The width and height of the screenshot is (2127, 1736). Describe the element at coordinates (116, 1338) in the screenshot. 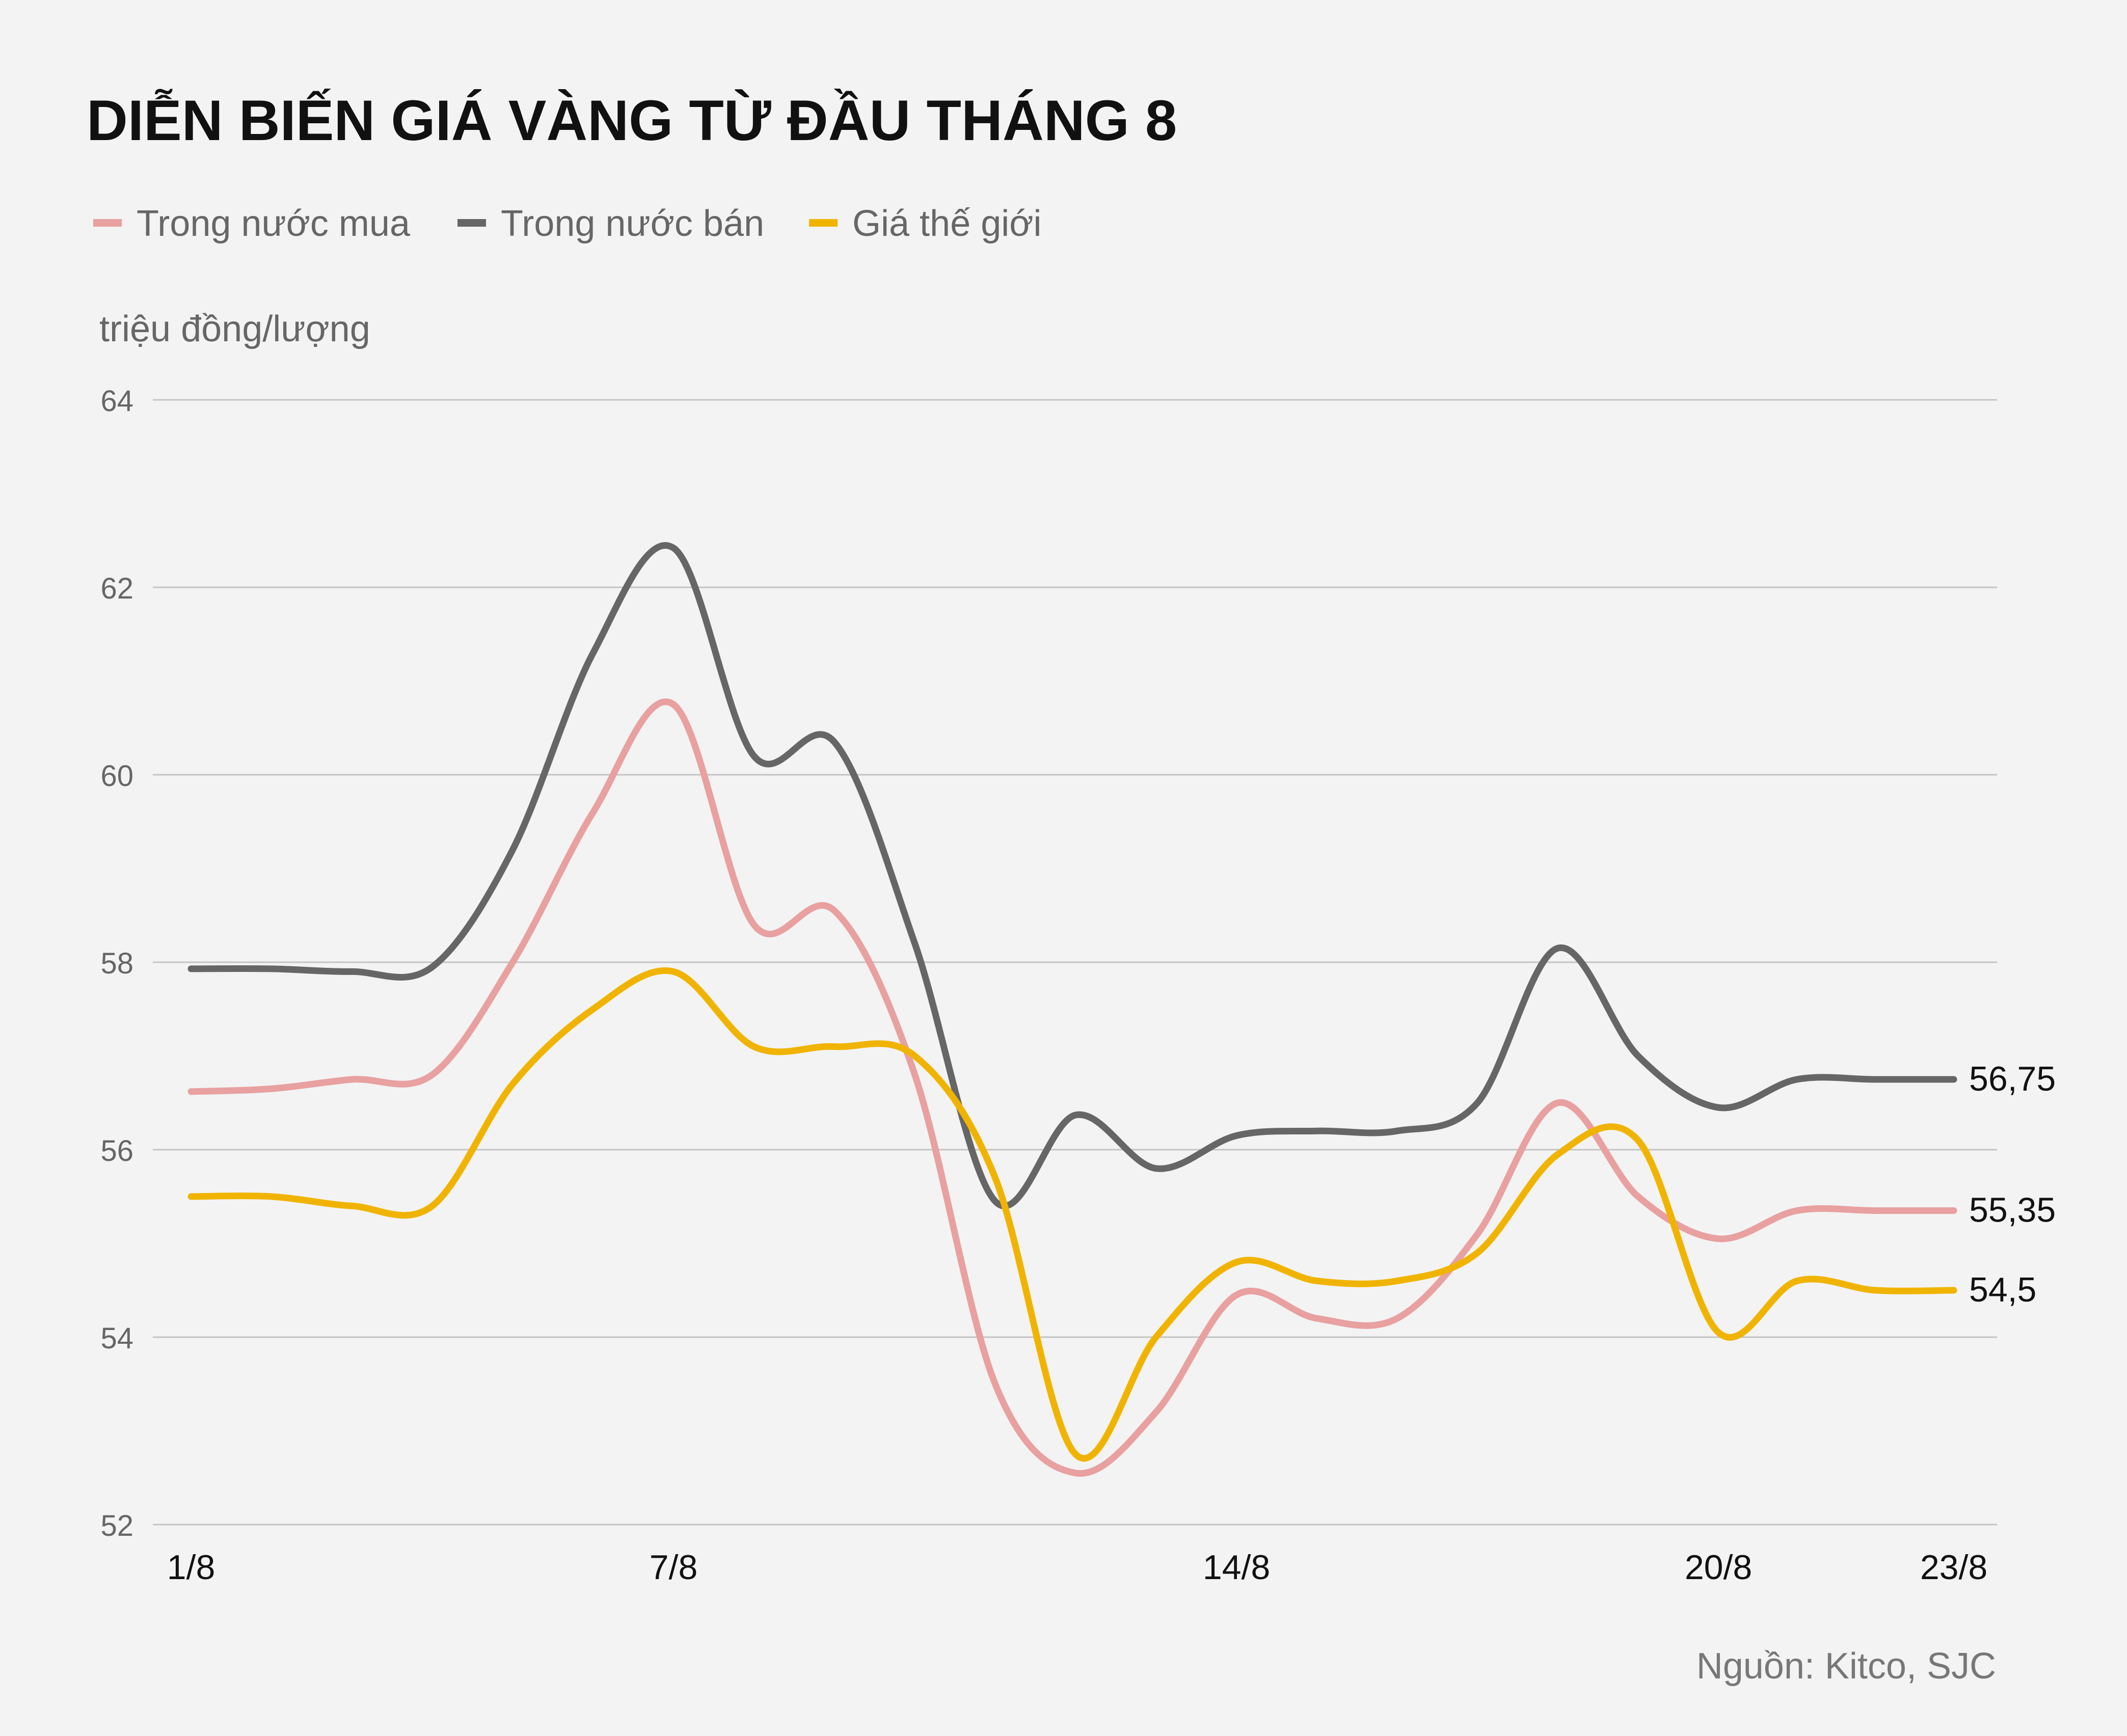

I see `y-tick-label: 54` at that location.